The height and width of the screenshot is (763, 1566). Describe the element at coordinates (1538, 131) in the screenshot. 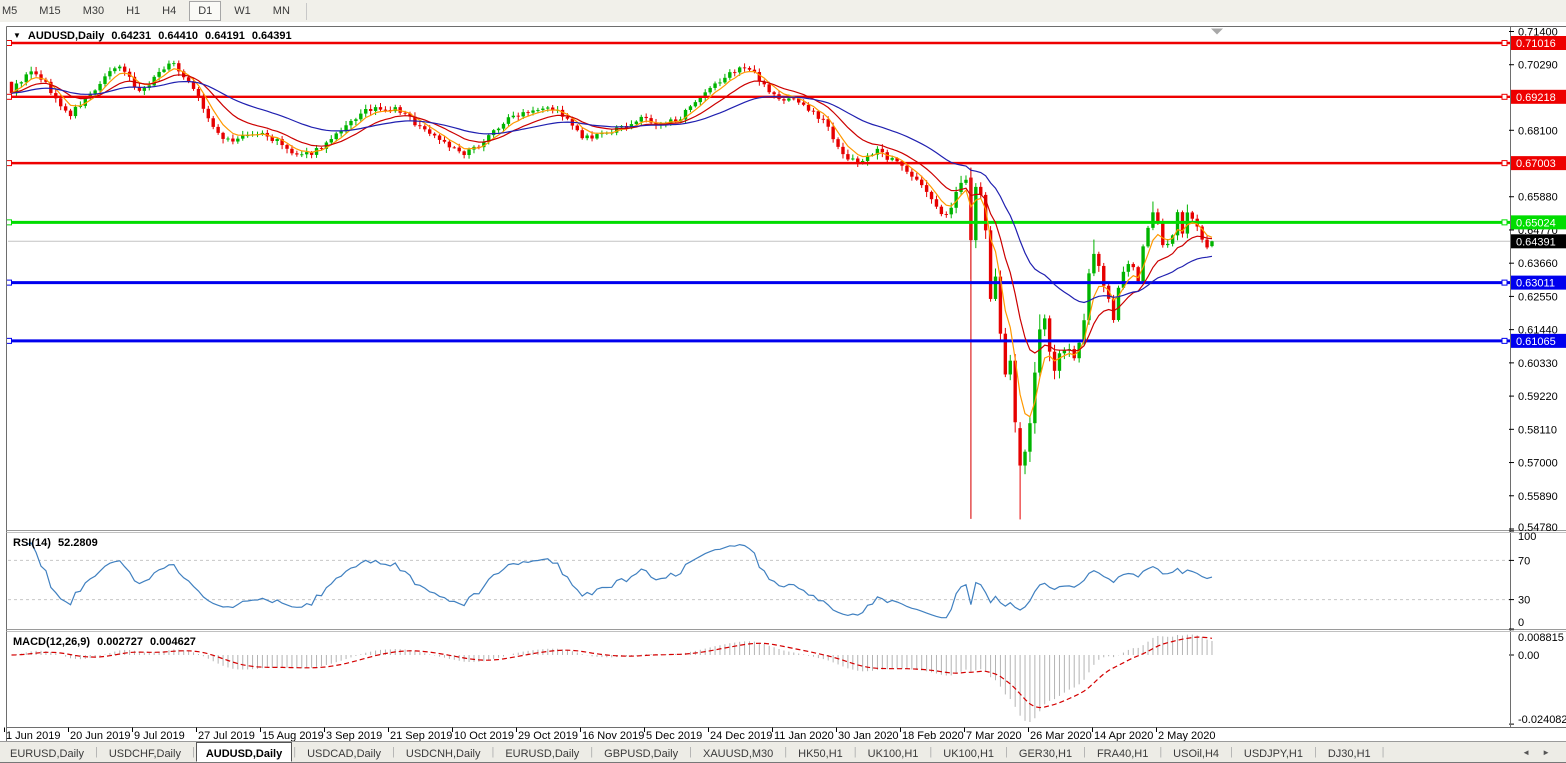

I see `svg-text: 0.68100` at that location.